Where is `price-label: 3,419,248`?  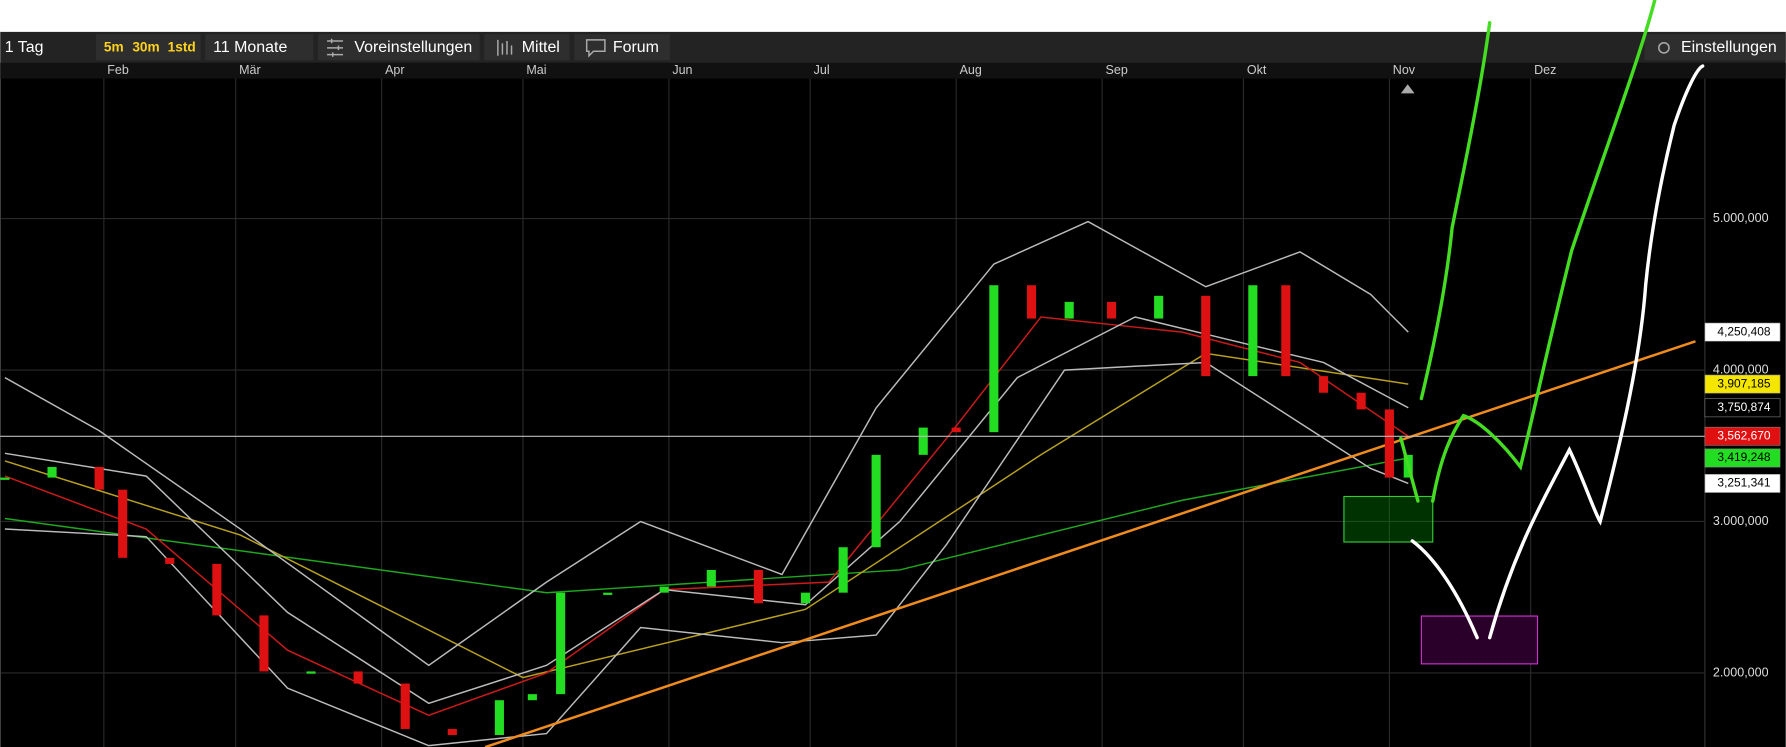 price-label: 3,419,248 is located at coordinates (1743, 457).